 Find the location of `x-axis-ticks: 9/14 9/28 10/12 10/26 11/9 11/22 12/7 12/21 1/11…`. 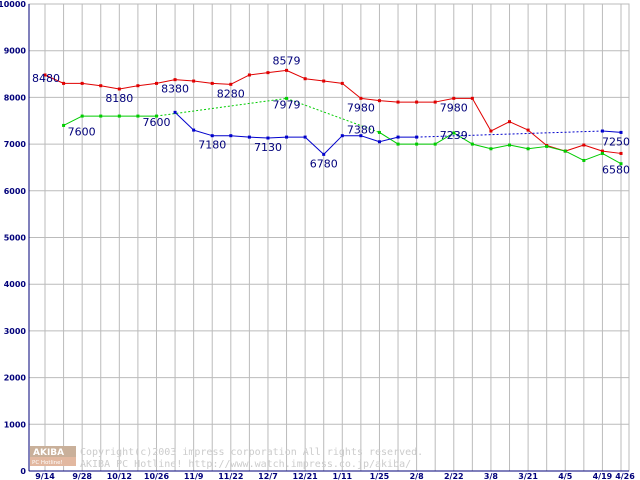

x-axis-ticks: 9/14 9/28 10/12 10/26 11/9 11/22 12/7 12/21 1/11… is located at coordinates (335, 476).